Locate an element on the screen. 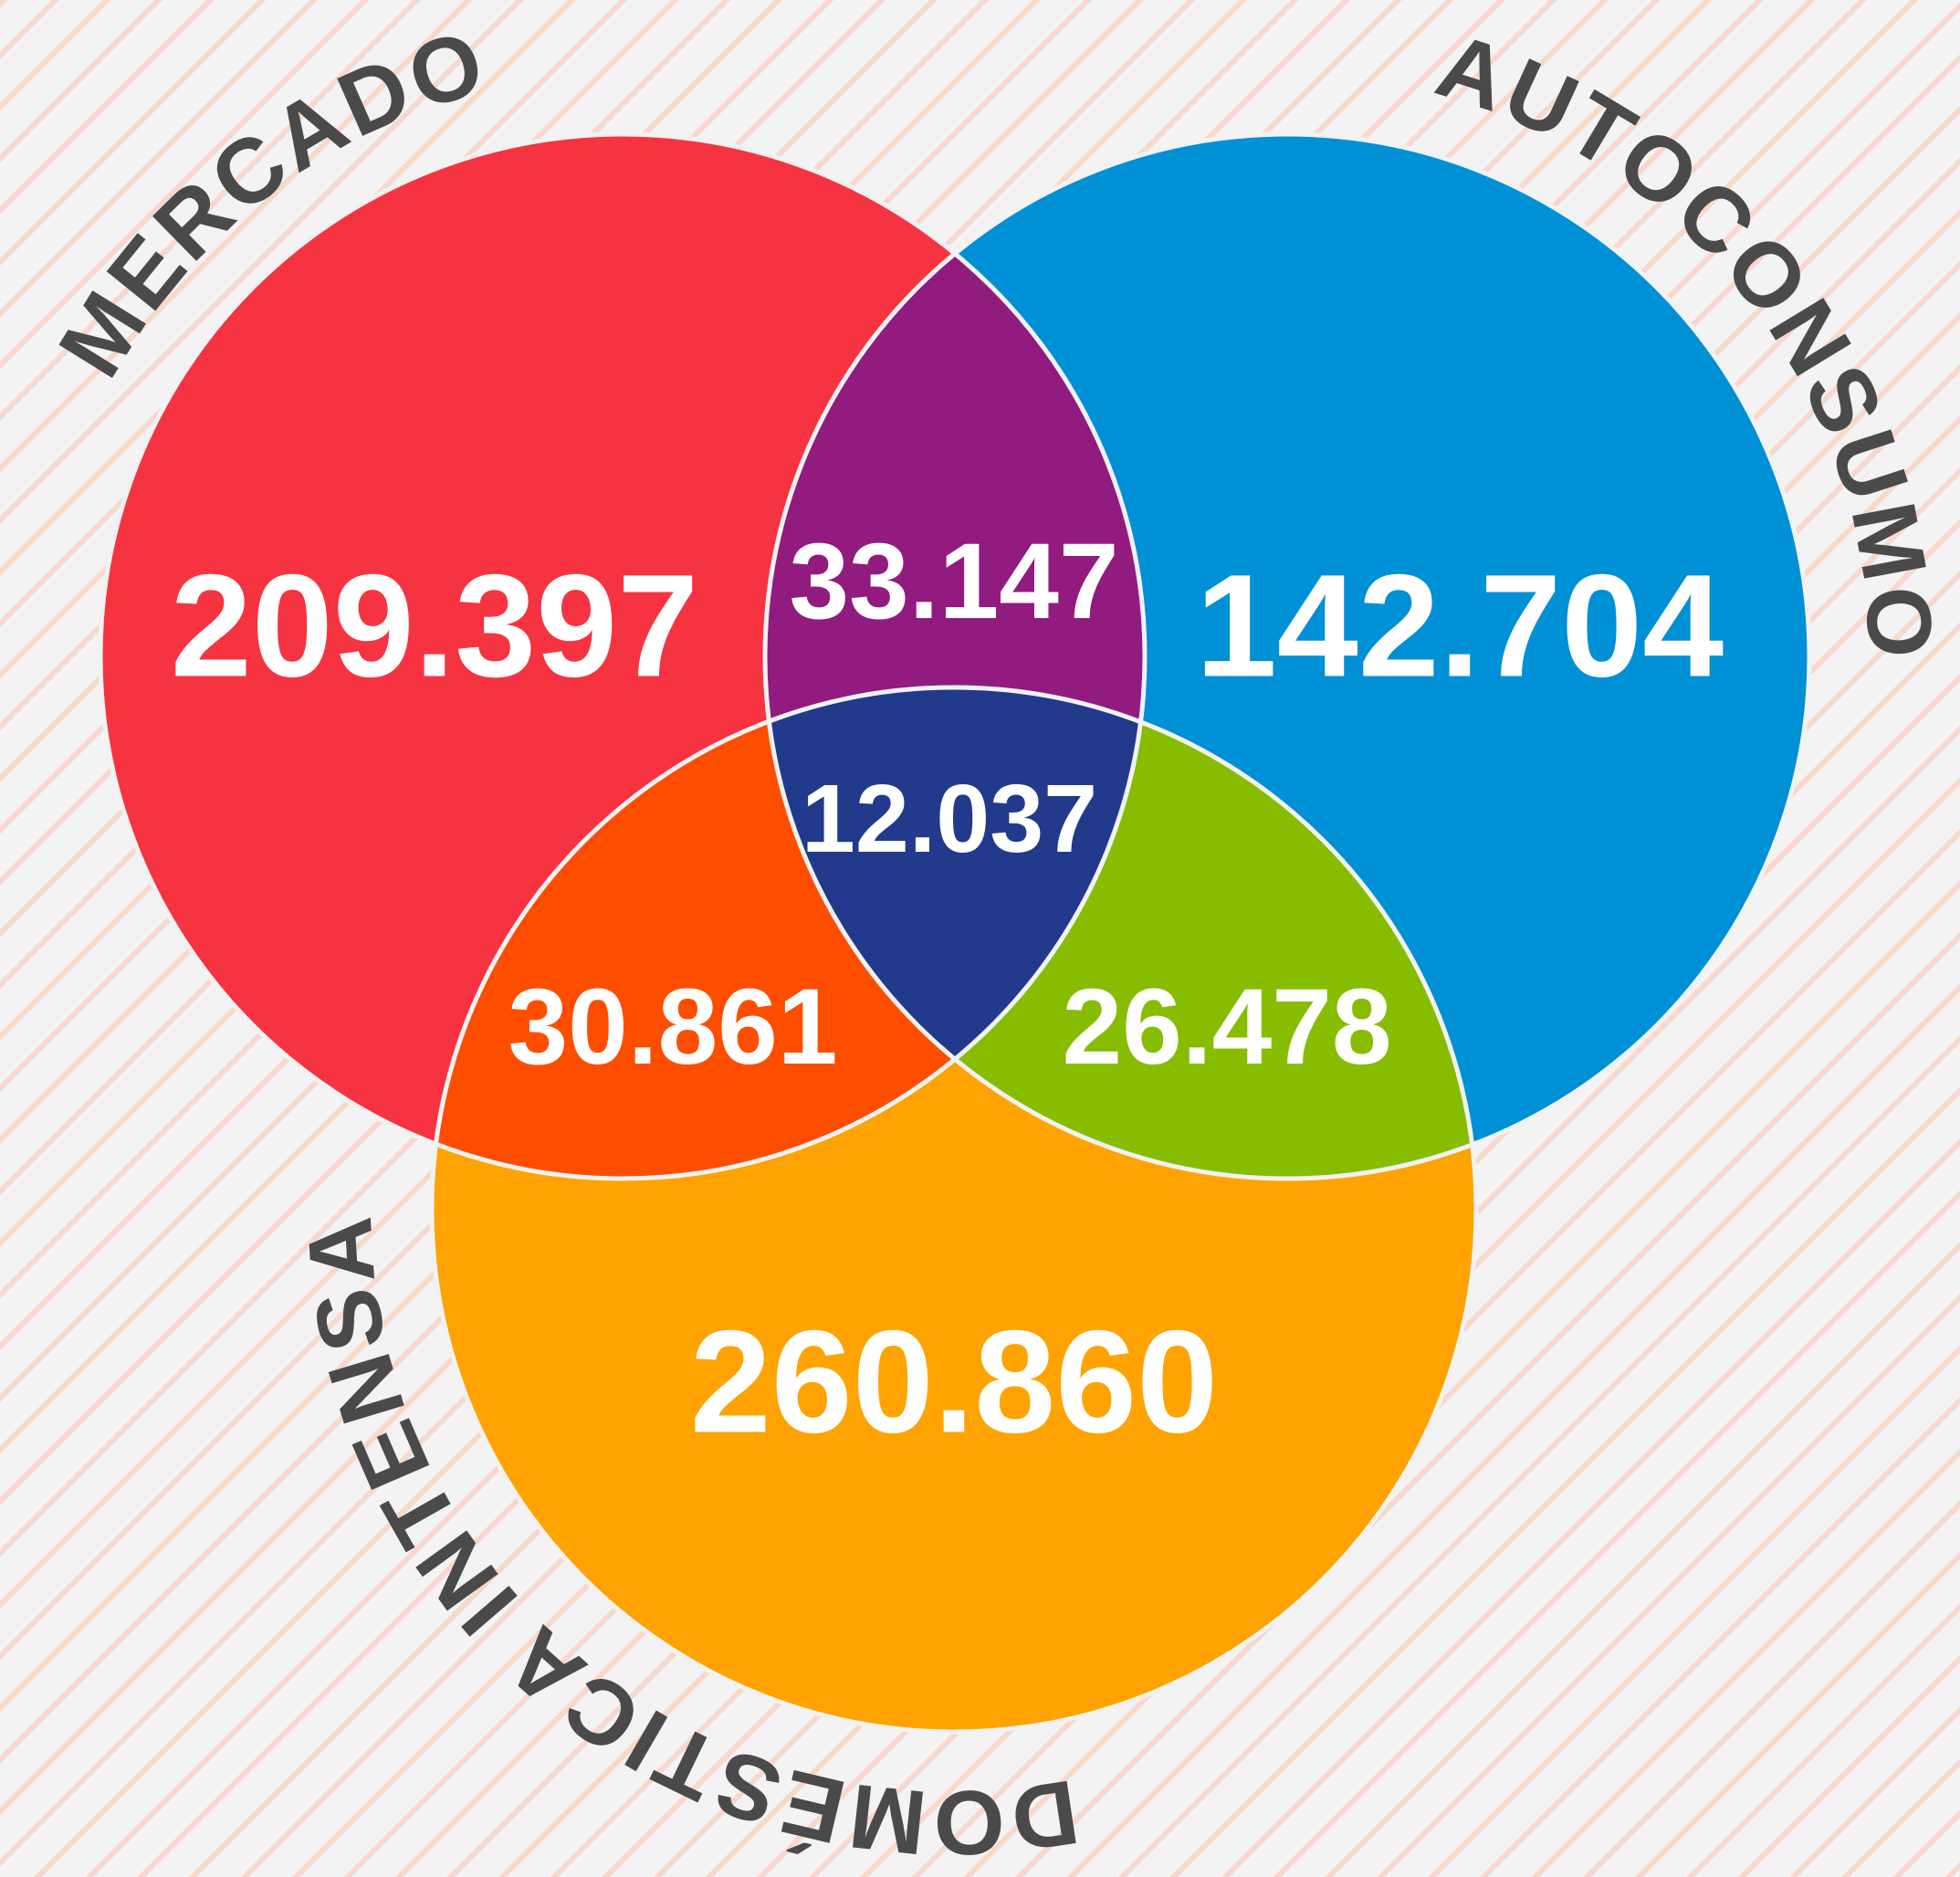 The width and height of the screenshot is (1960, 1877). region-value: 142.704 is located at coordinates (1460, 626).